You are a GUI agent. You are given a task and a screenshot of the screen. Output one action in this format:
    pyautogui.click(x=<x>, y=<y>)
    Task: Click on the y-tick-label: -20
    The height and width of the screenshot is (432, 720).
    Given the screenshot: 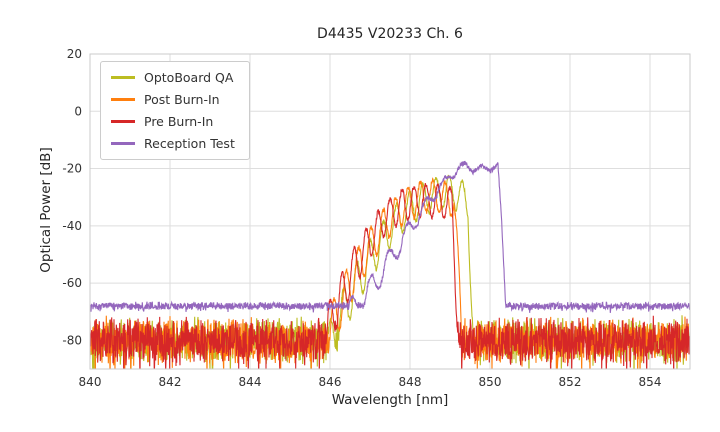 What is the action you would take?
    pyautogui.click(x=72, y=169)
    